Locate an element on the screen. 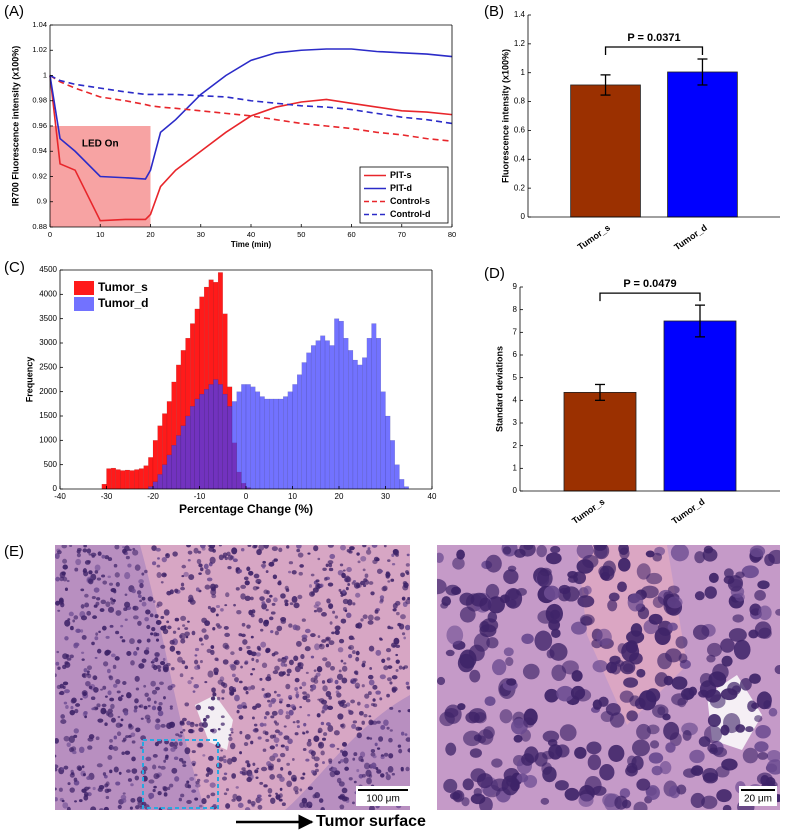 The width and height of the screenshot is (790, 834). histogram-bar is located at coordinates (155, 485).